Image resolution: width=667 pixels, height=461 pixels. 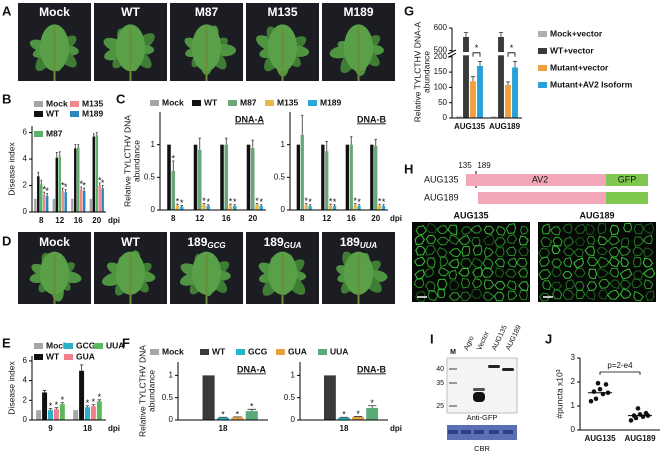 I want to click on x-tick-label: 20, so click(x=375, y=218).